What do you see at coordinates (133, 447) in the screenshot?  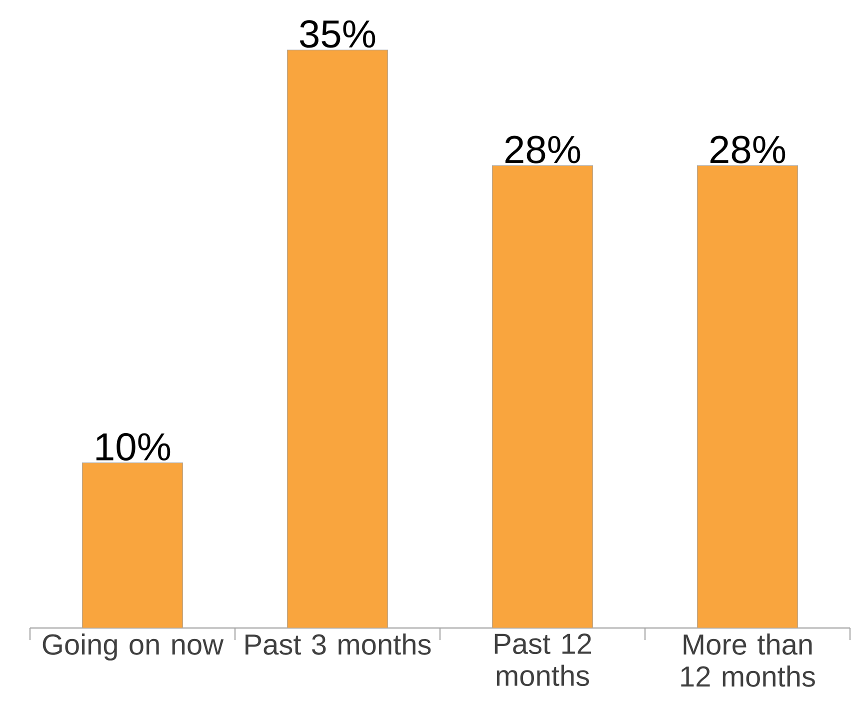 I see `data-label: 10%` at bounding box center [133, 447].